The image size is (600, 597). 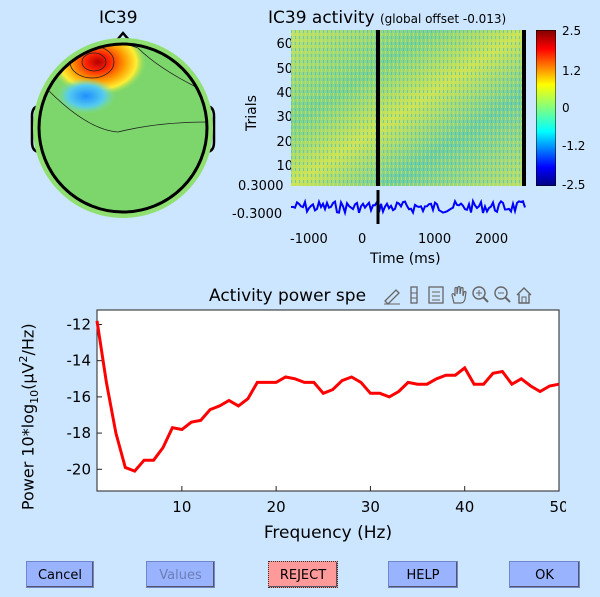 I want to click on erp-xticks: -1000 0 1000 2000, so click(x=410, y=241).